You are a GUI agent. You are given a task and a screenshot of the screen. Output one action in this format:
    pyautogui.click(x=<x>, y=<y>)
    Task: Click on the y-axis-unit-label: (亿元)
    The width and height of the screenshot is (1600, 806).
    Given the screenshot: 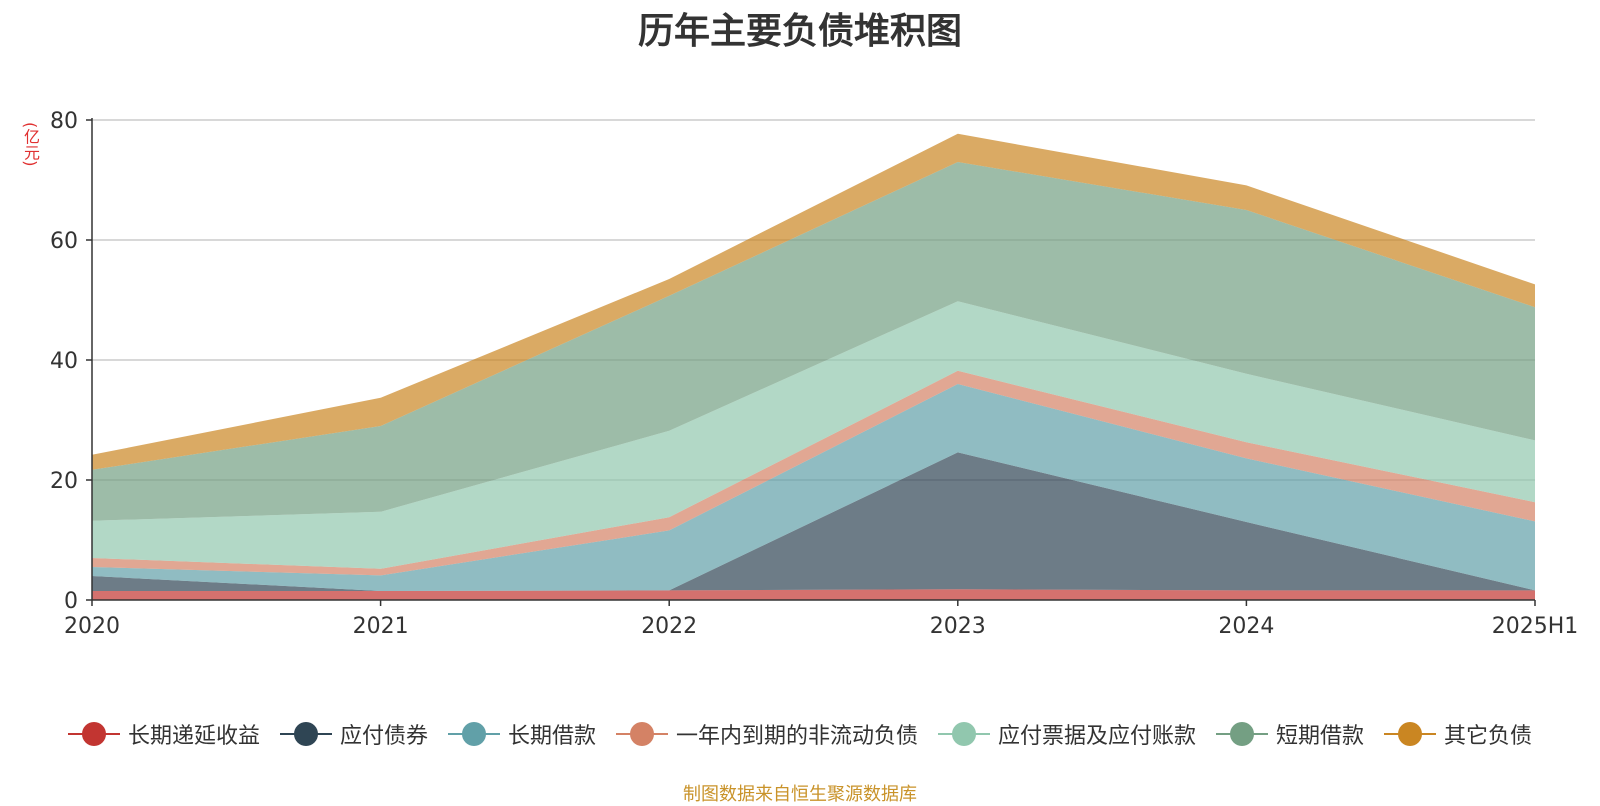 What is the action you would take?
    pyautogui.click(x=30, y=144)
    